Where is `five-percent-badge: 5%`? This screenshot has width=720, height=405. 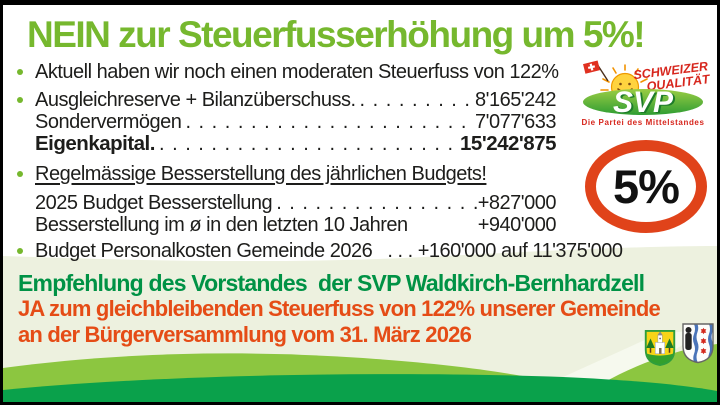 five-percent-badge: 5% is located at coordinates (646, 186).